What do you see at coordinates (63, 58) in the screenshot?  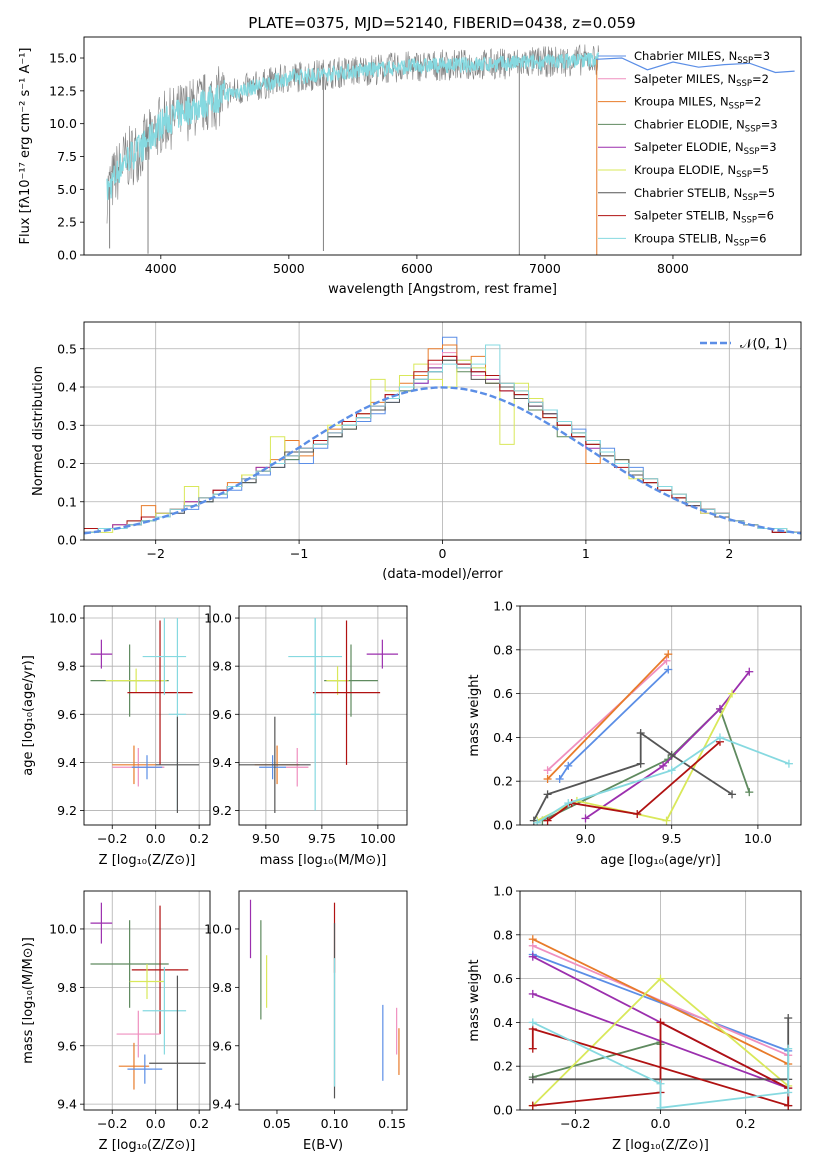 I see `y-tick-label: 15.0` at bounding box center [63, 58].